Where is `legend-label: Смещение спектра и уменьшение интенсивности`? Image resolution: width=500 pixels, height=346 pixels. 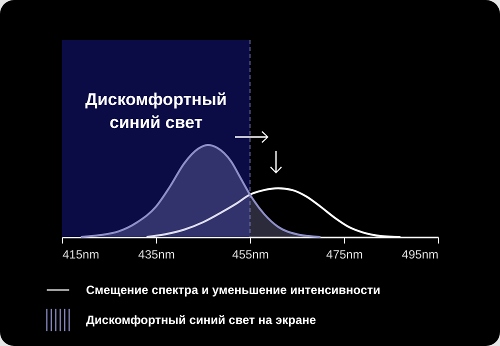
legend-label: Смещение спектра и уменьшение интенсивности is located at coordinates (233, 290).